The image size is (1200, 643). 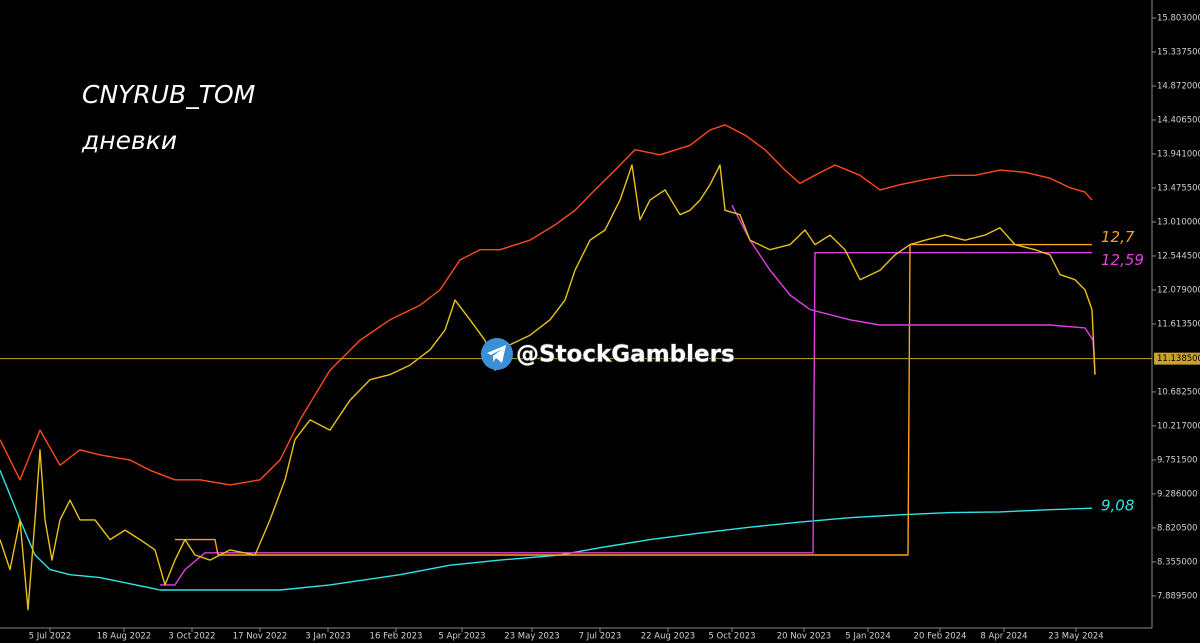 I want to click on x-tick-label: 5 Apr 2023, so click(x=461, y=637).